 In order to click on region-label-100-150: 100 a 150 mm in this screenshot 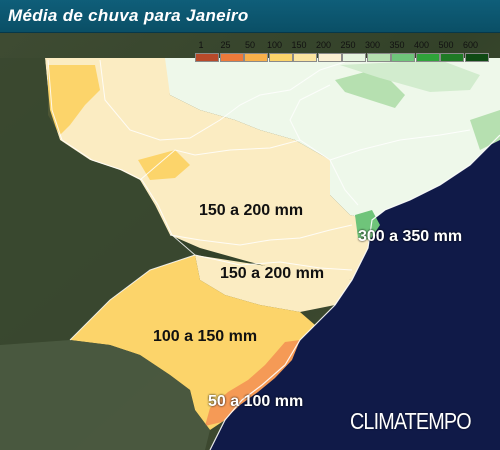, I will do `click(205, 336)`.